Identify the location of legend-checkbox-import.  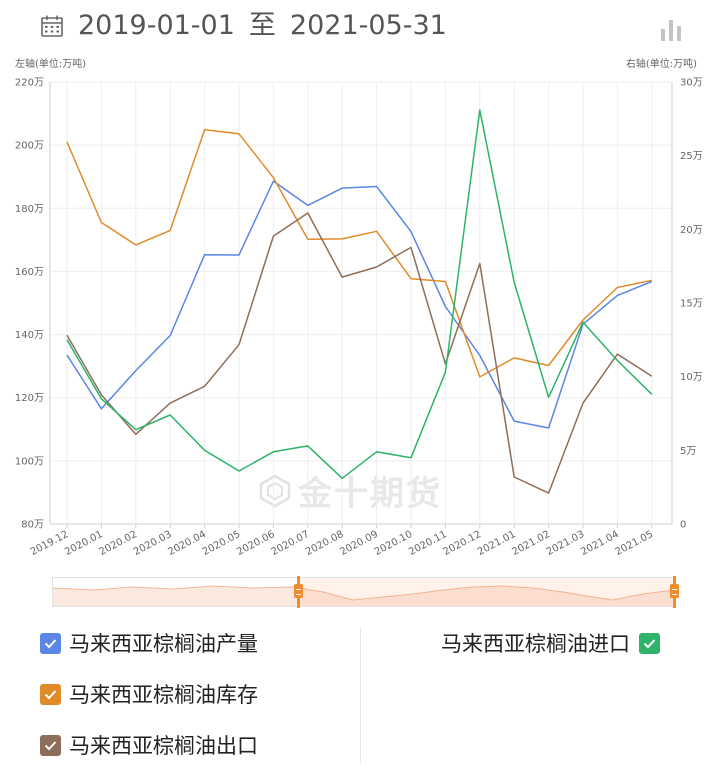
(649, 643).